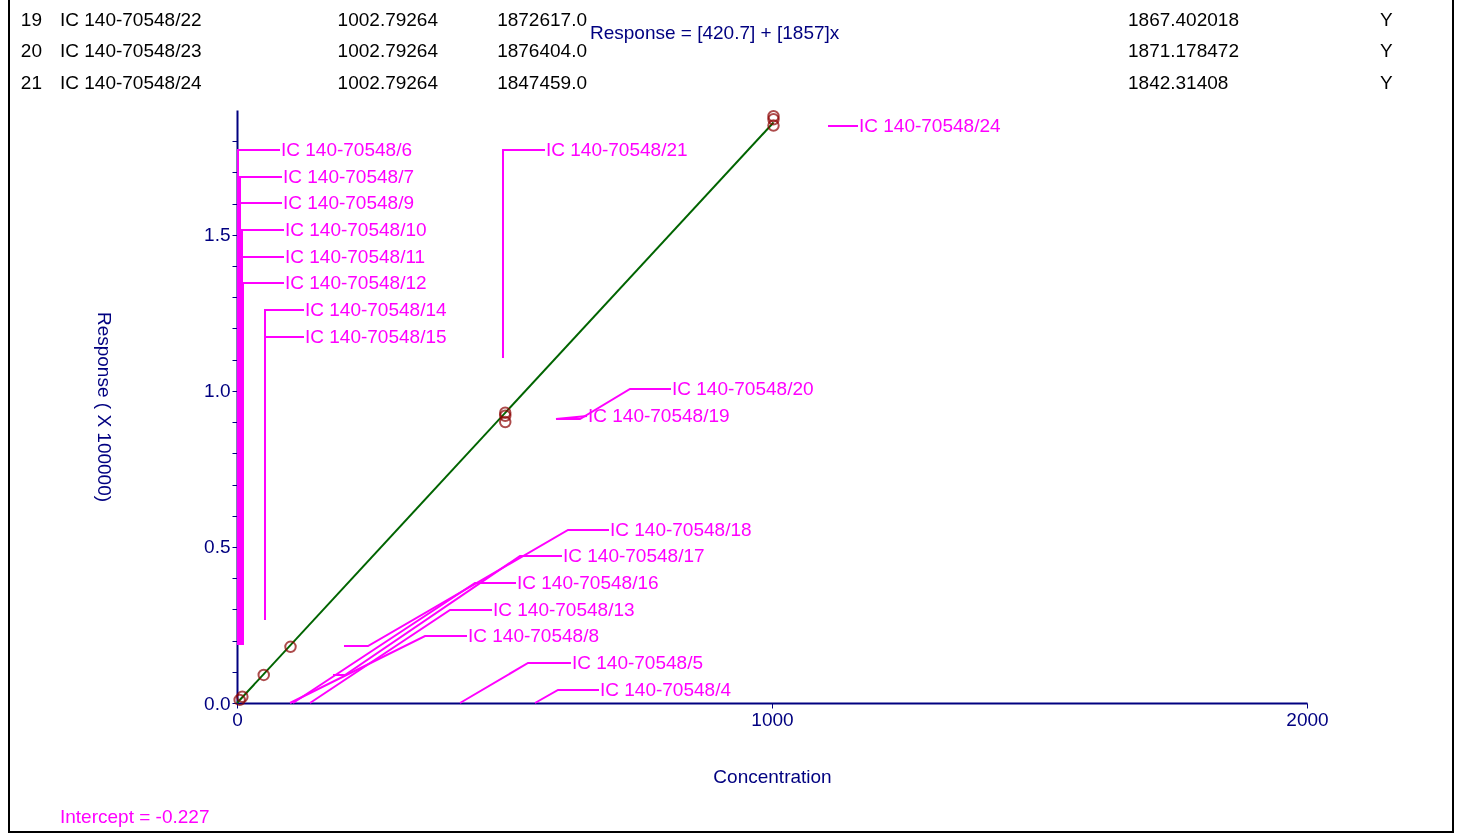 This screenshot has height=833, width=1457. Describe the element at coordinates (217, 703) in the screenshot. I see `y-tick-label: 0.0` at that location.